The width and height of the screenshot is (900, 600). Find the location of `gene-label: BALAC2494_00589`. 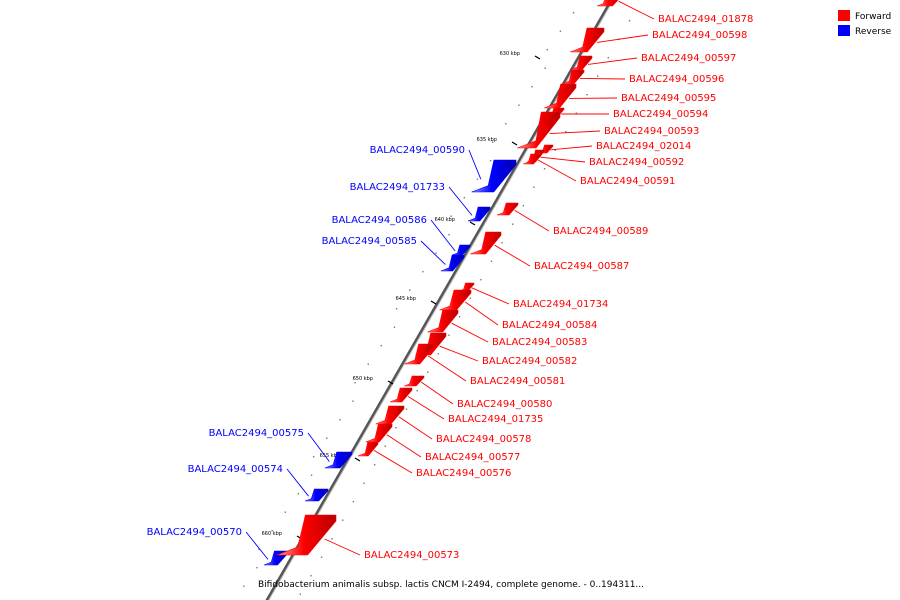

gene-label: BALAC2494_00589 is located at coordinates (600, 231).